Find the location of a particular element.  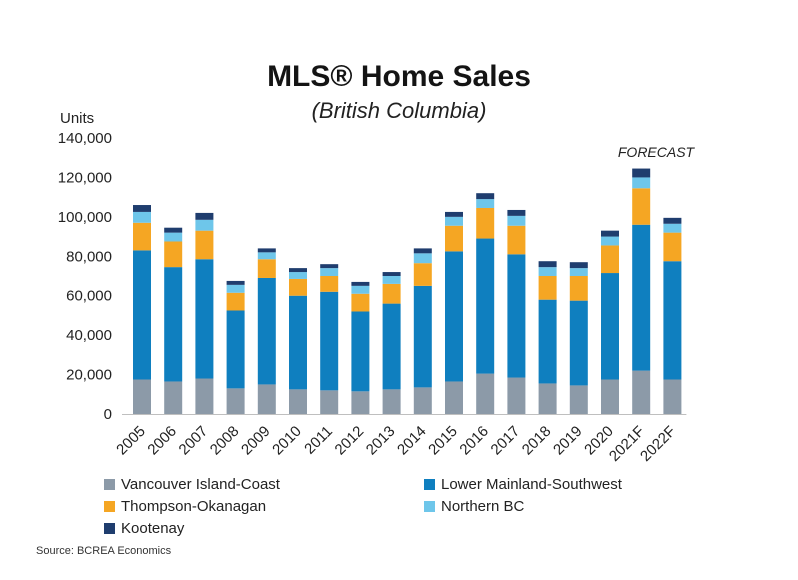

x-tick-label: 2014 is located at coordinates (412, 441).